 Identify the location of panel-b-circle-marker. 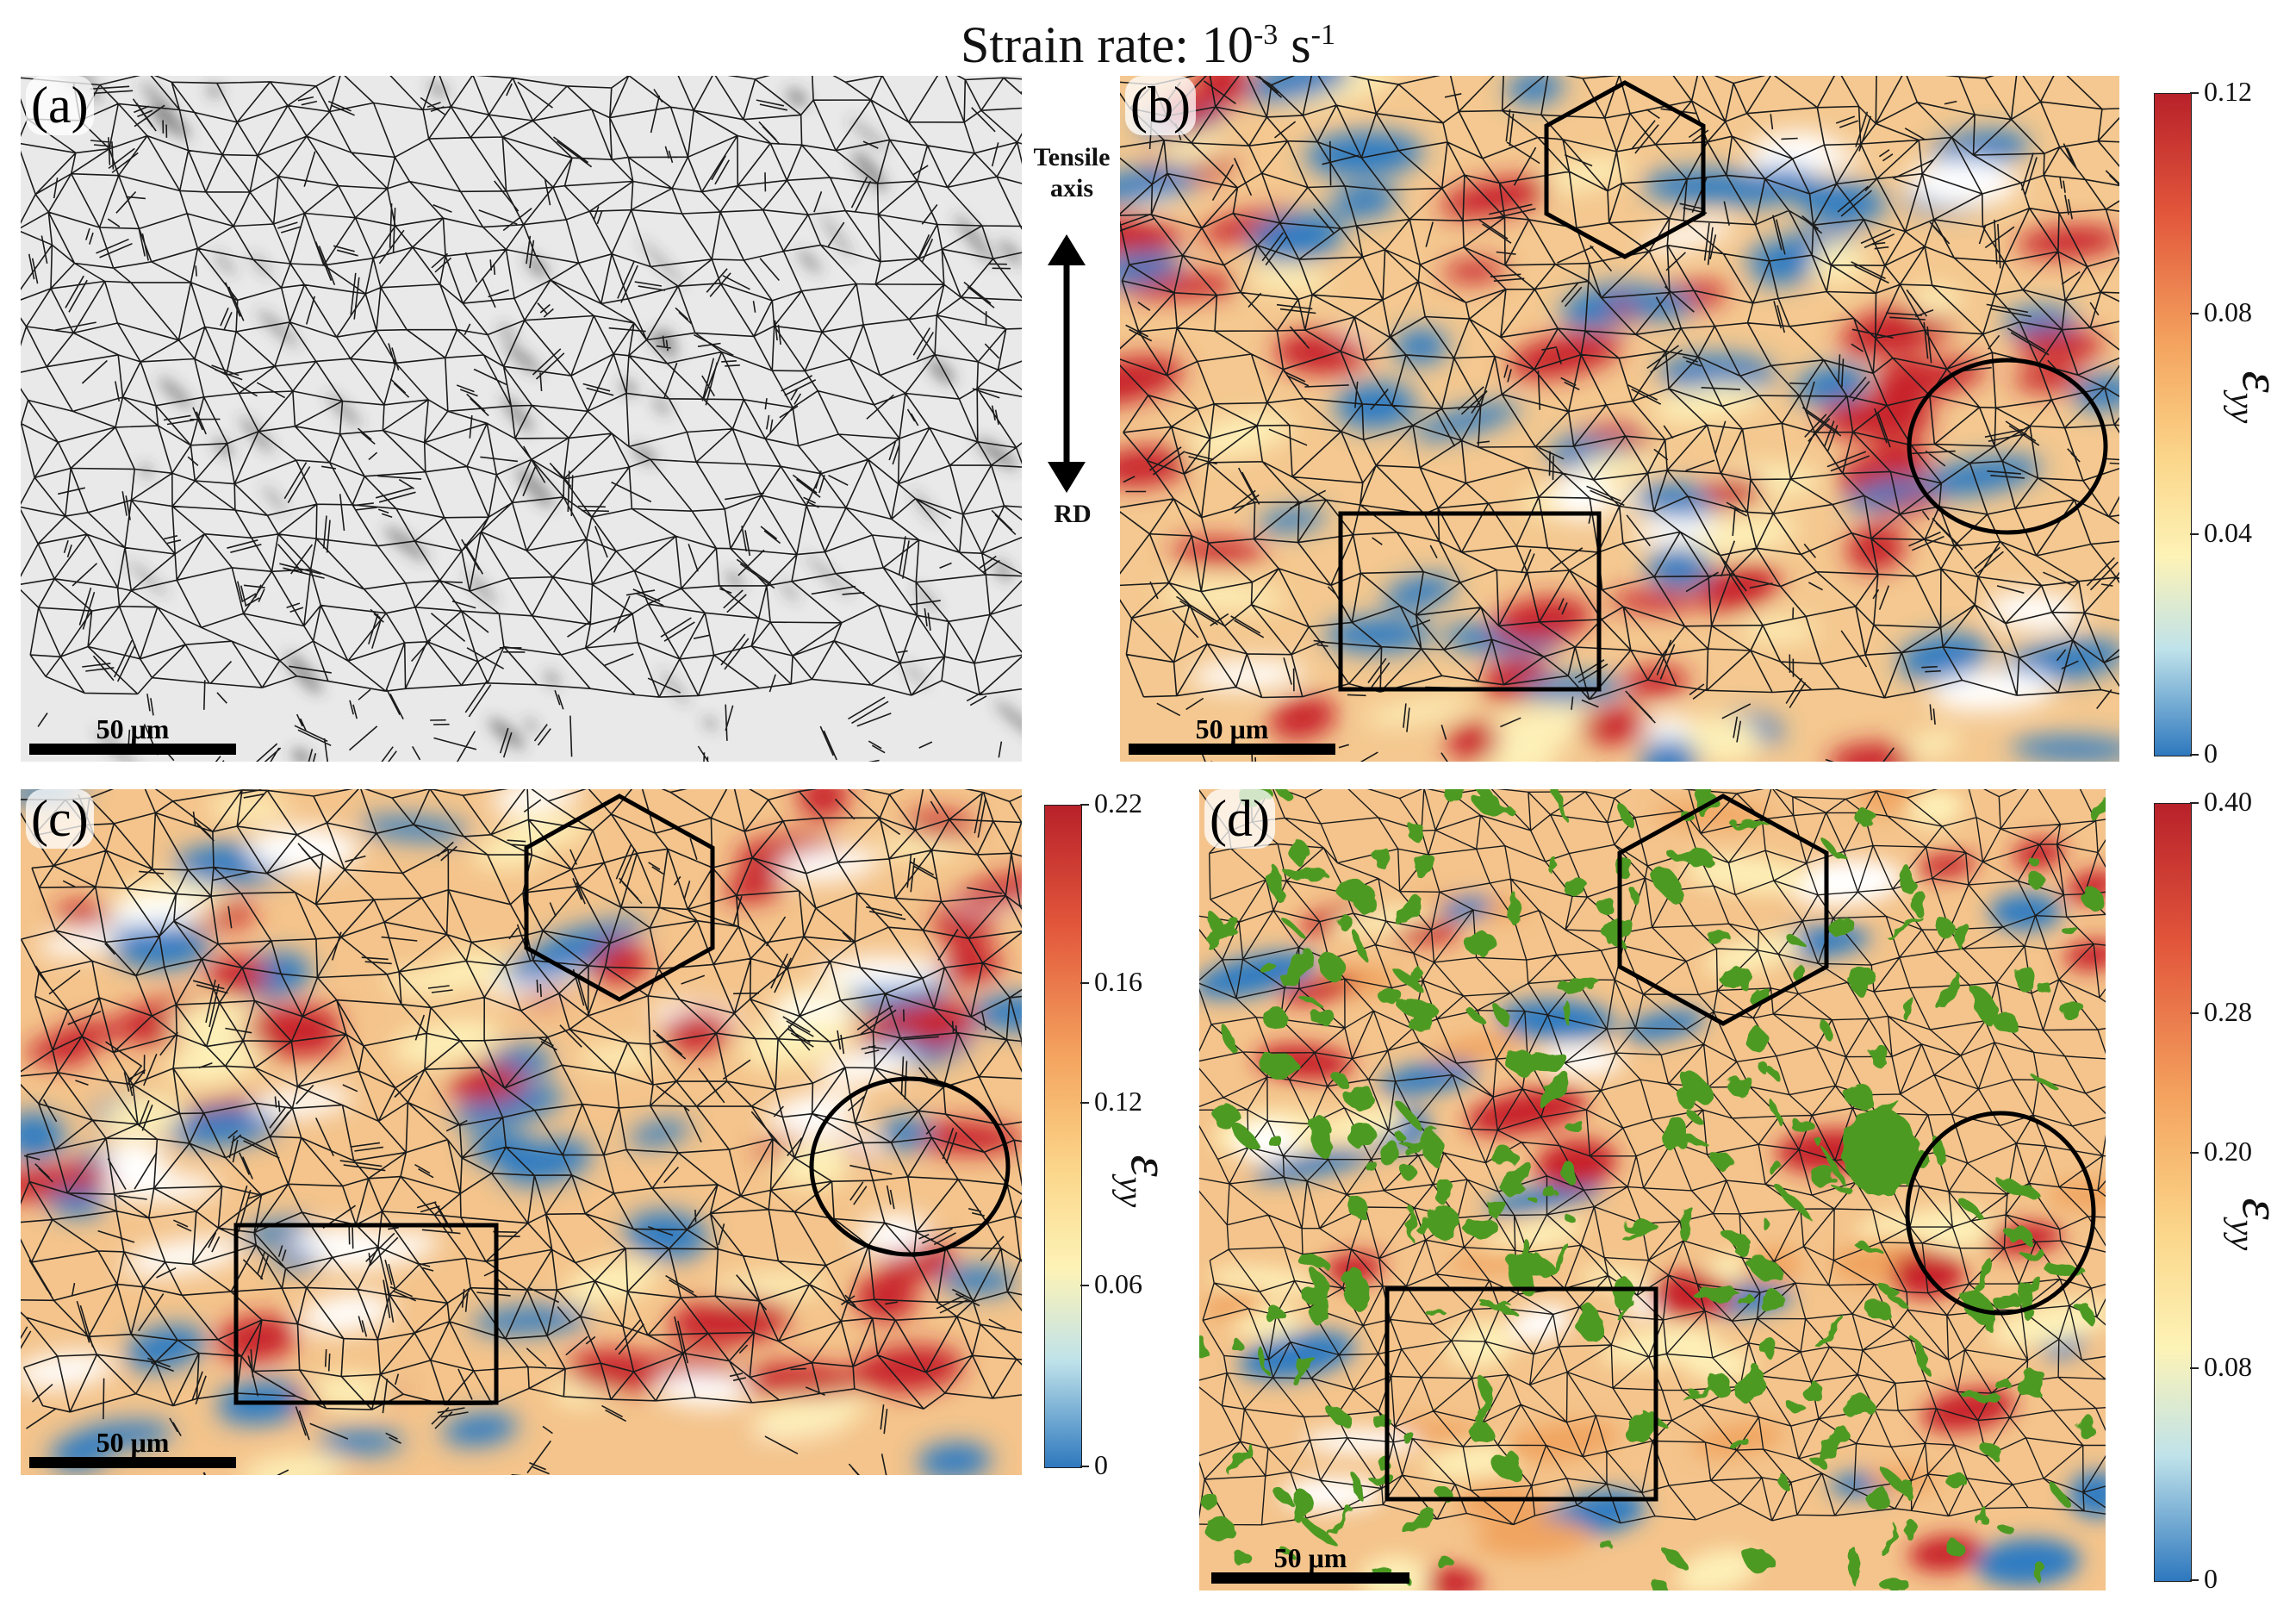
(2008, 446).